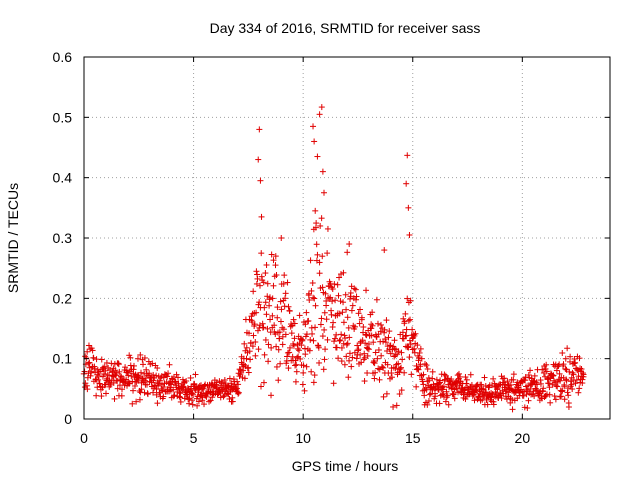 Image resolution: width=640 pixels, height=480 pixels. I want to click on y-tick-label: 0.1, so click(63, 359).